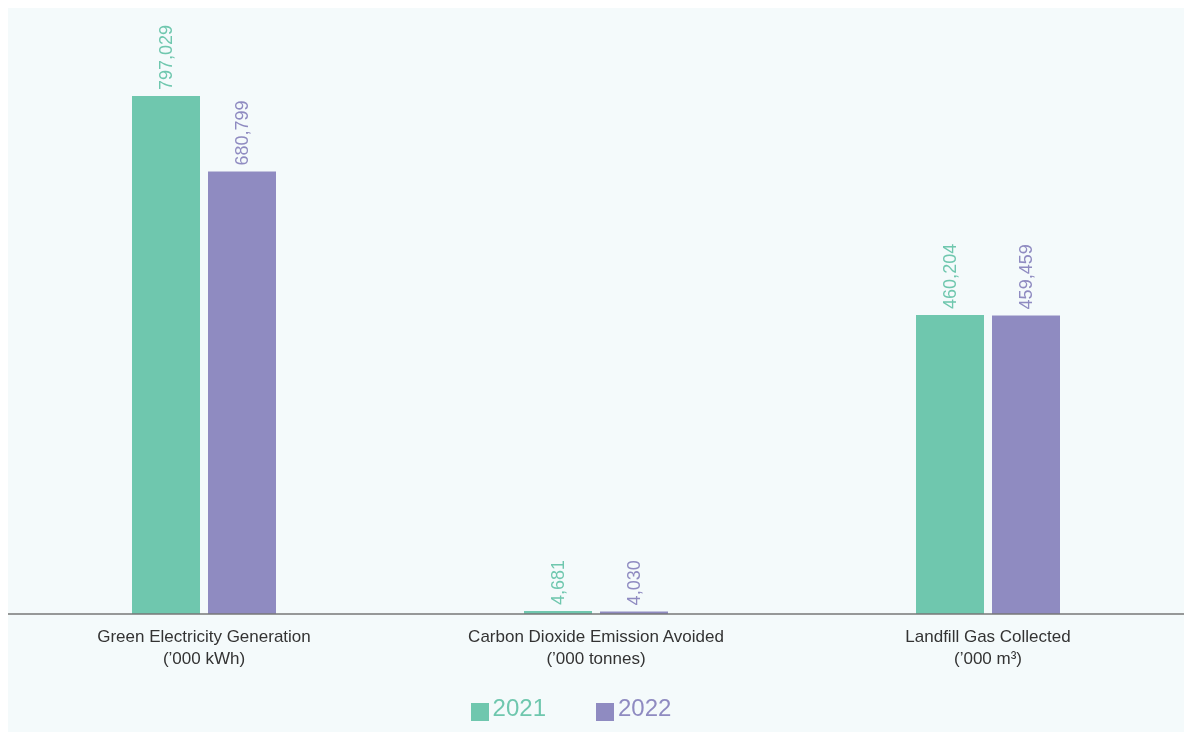  What do you see at coordinates (1026, 277) in the screenshot?
I see `data-label: 459,459` at bounding box center [1026, 277].